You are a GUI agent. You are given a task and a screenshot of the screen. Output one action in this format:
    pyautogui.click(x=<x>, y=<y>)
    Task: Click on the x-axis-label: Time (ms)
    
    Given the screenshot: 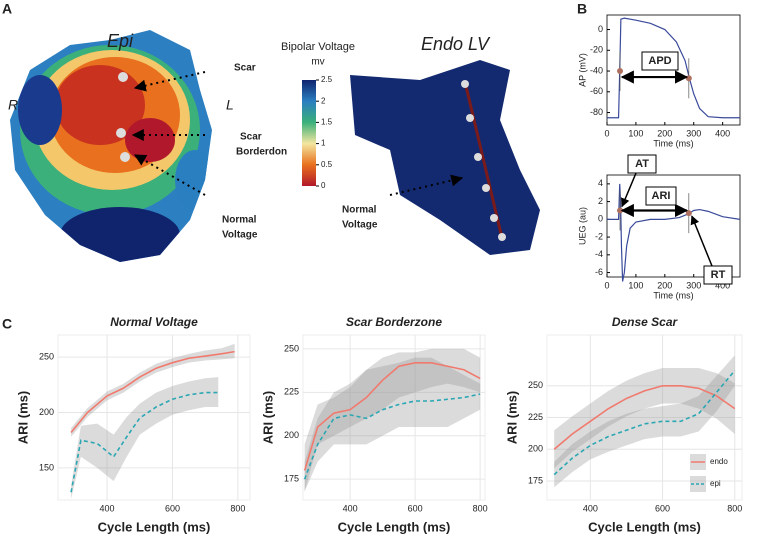 What is the action you would take?
    pyautogui.click(x=673, y=143)
    